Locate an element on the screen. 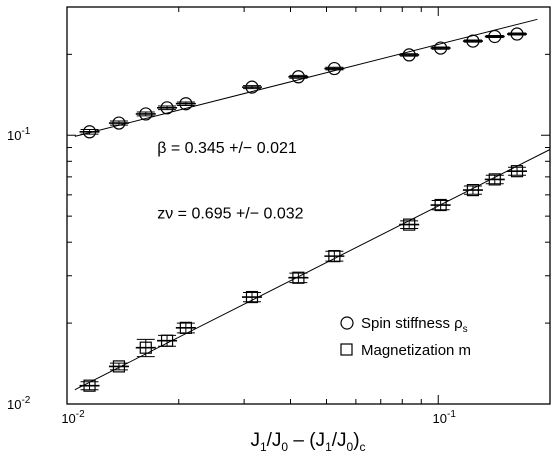  x-tick-label: 10⁻¹ is located at coordinates (445, 417).